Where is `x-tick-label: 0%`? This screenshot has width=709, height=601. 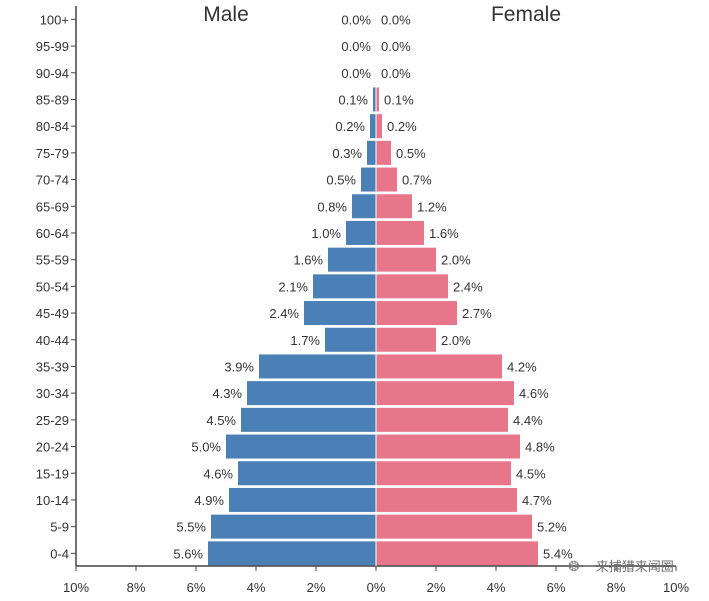
x-tick-label: 0% is located at coordinates (376, 587).